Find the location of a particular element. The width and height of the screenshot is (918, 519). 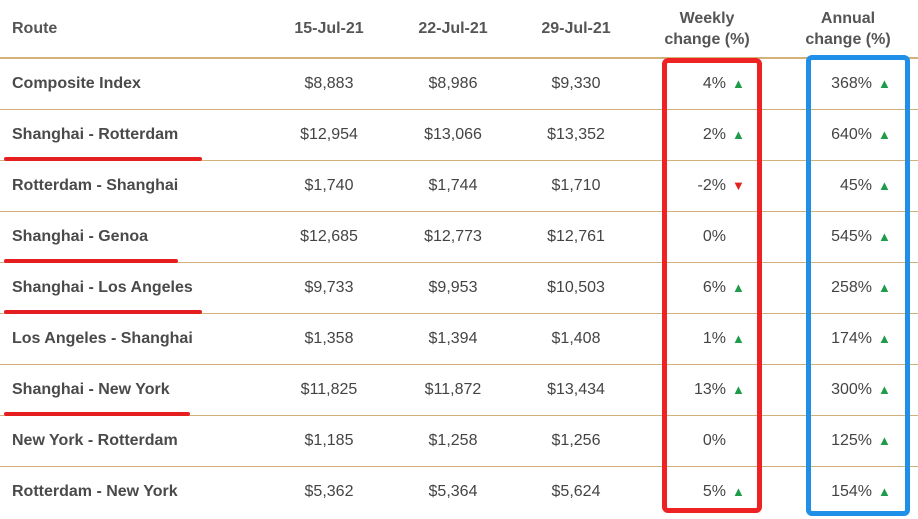

rate-22-jul-21: $9,953 is located at coordinates (453, 288).